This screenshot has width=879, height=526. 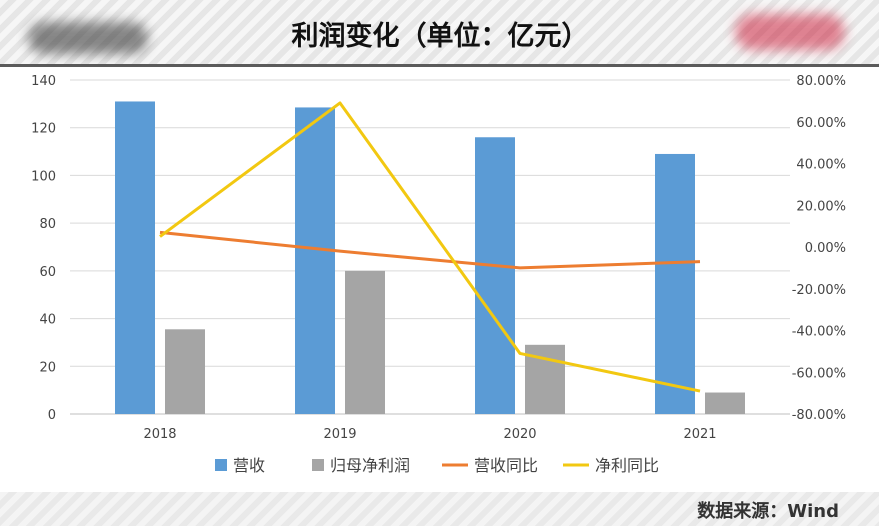 What do you see at coordinates (519, 434) in the screenshot?
I see `x-tick-label: 2020` at bounding box center [519, 434].